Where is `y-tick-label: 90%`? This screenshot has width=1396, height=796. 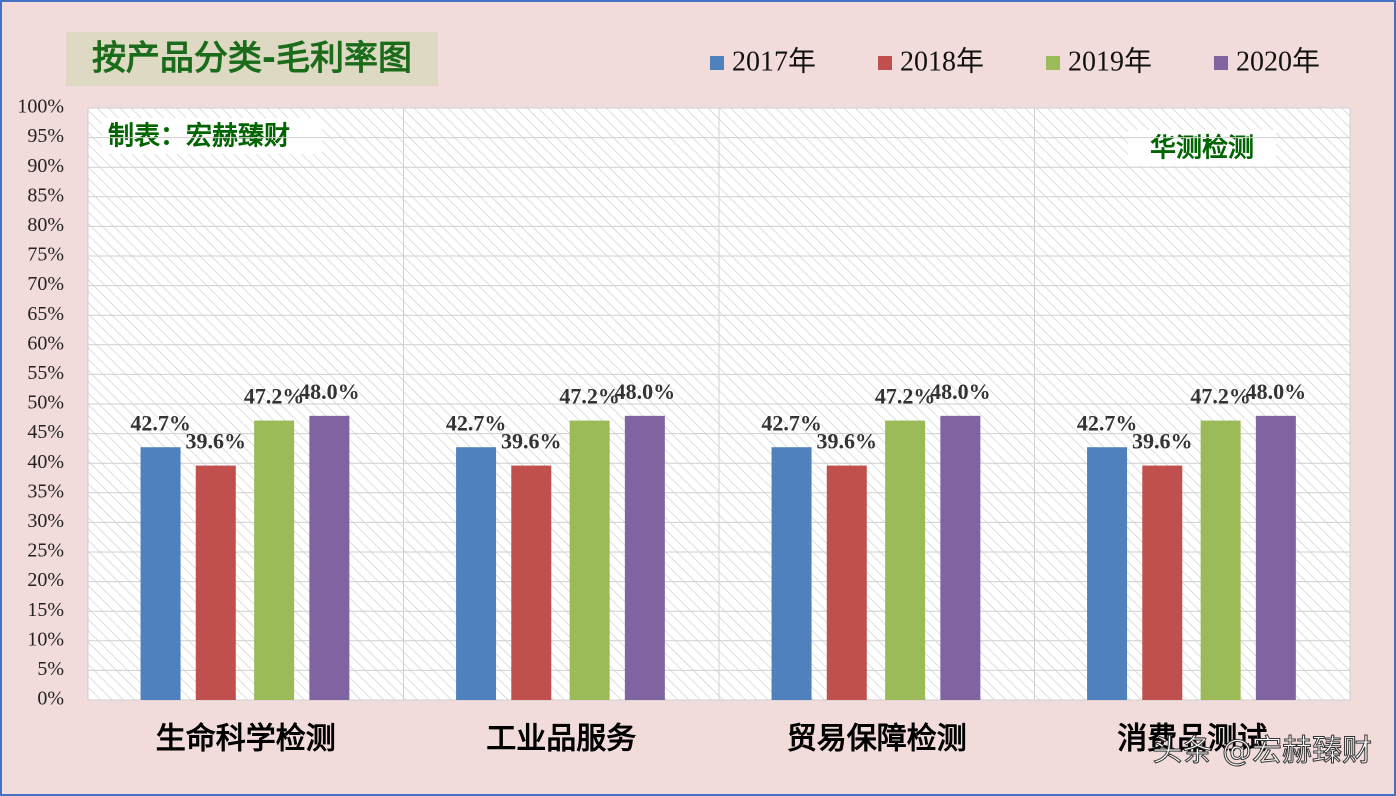 y-tick-label: 90% is located at coordinates (45, 166).